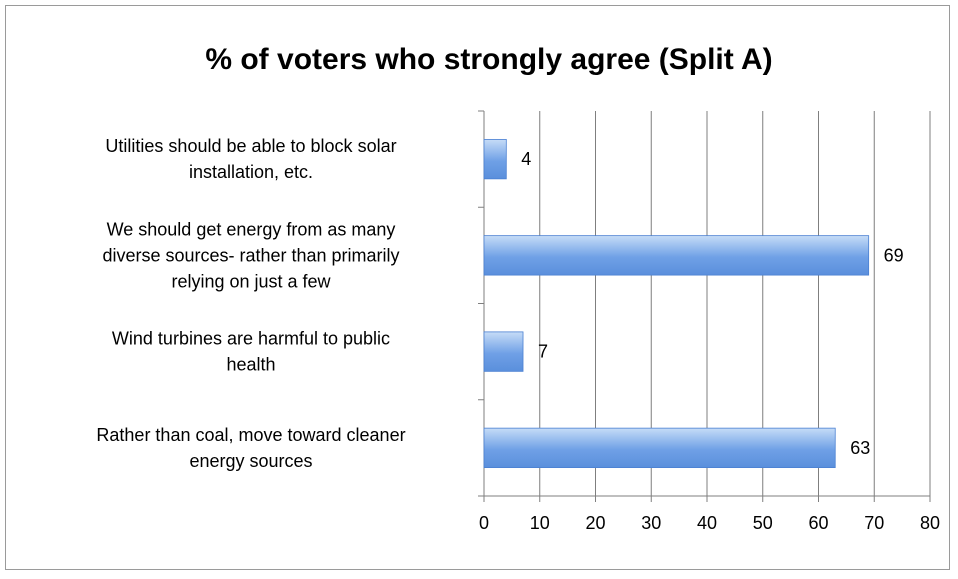  What do you see at coordinates (707, 523) in the screenshot?
I see `x-tick-label: 40` at bounding box center [707, 523].